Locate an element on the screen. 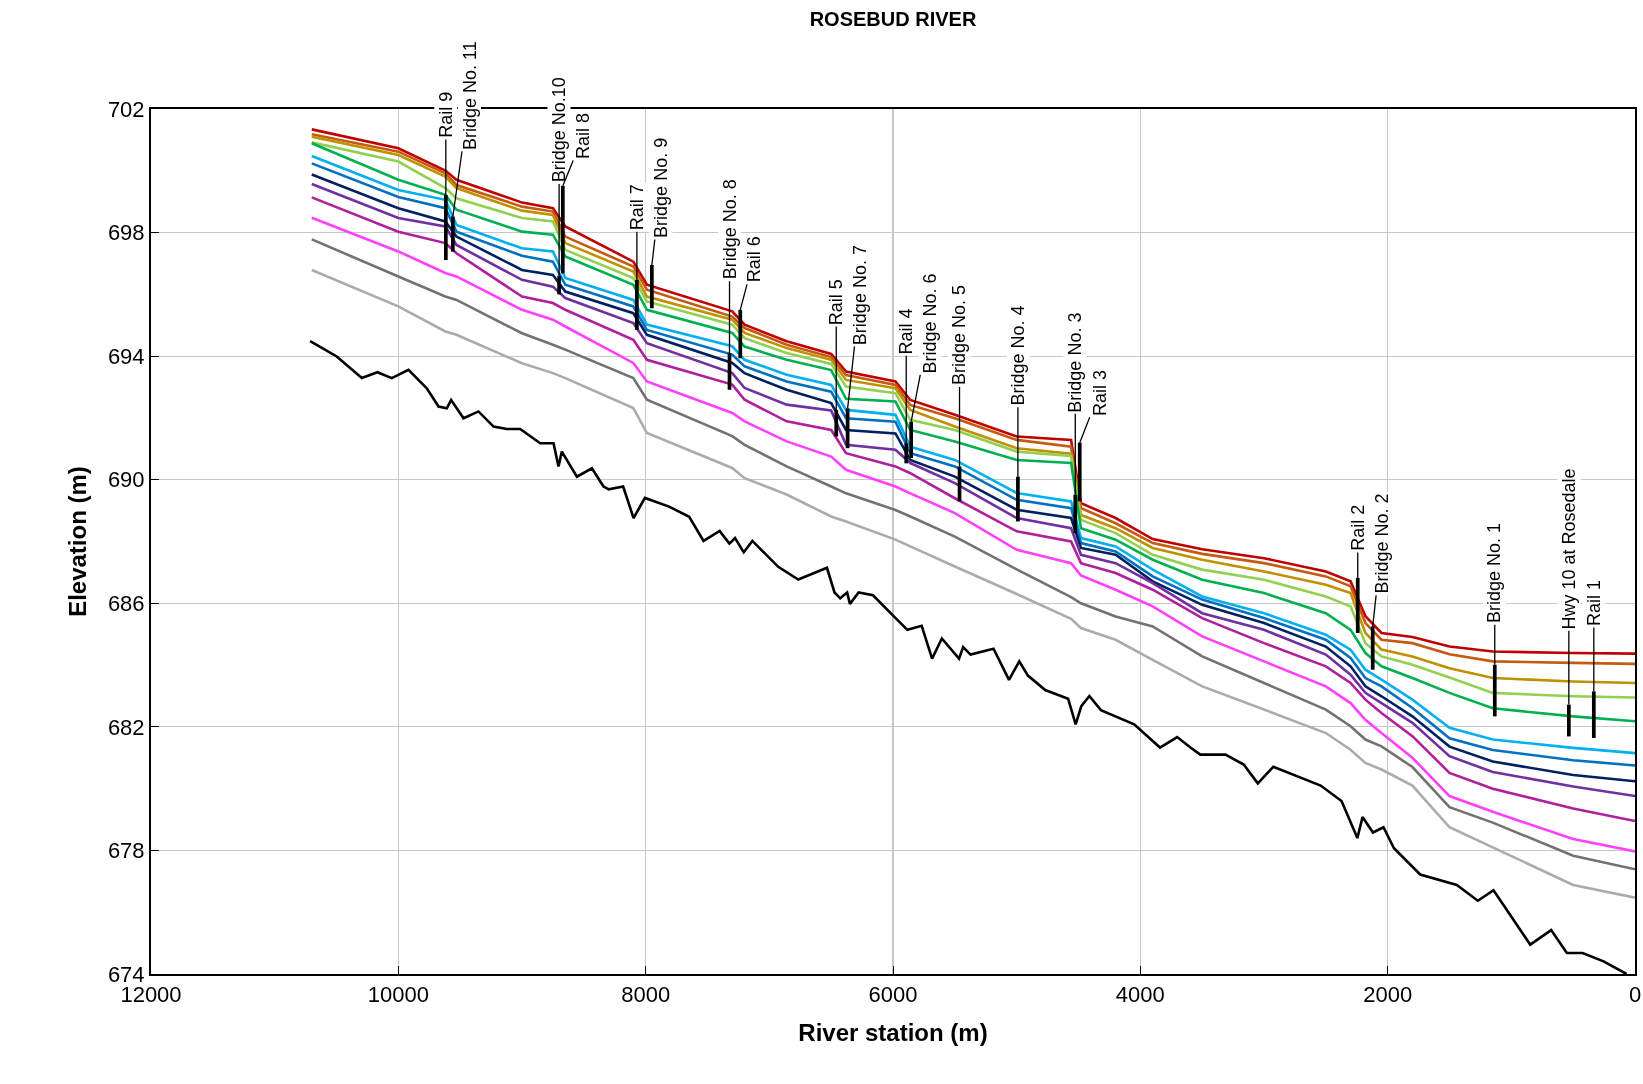 Image resolution: width=1643 pixels, height=1084 pixels. annotation: Bridge No. 3 is located at coordinates (1074, 362).